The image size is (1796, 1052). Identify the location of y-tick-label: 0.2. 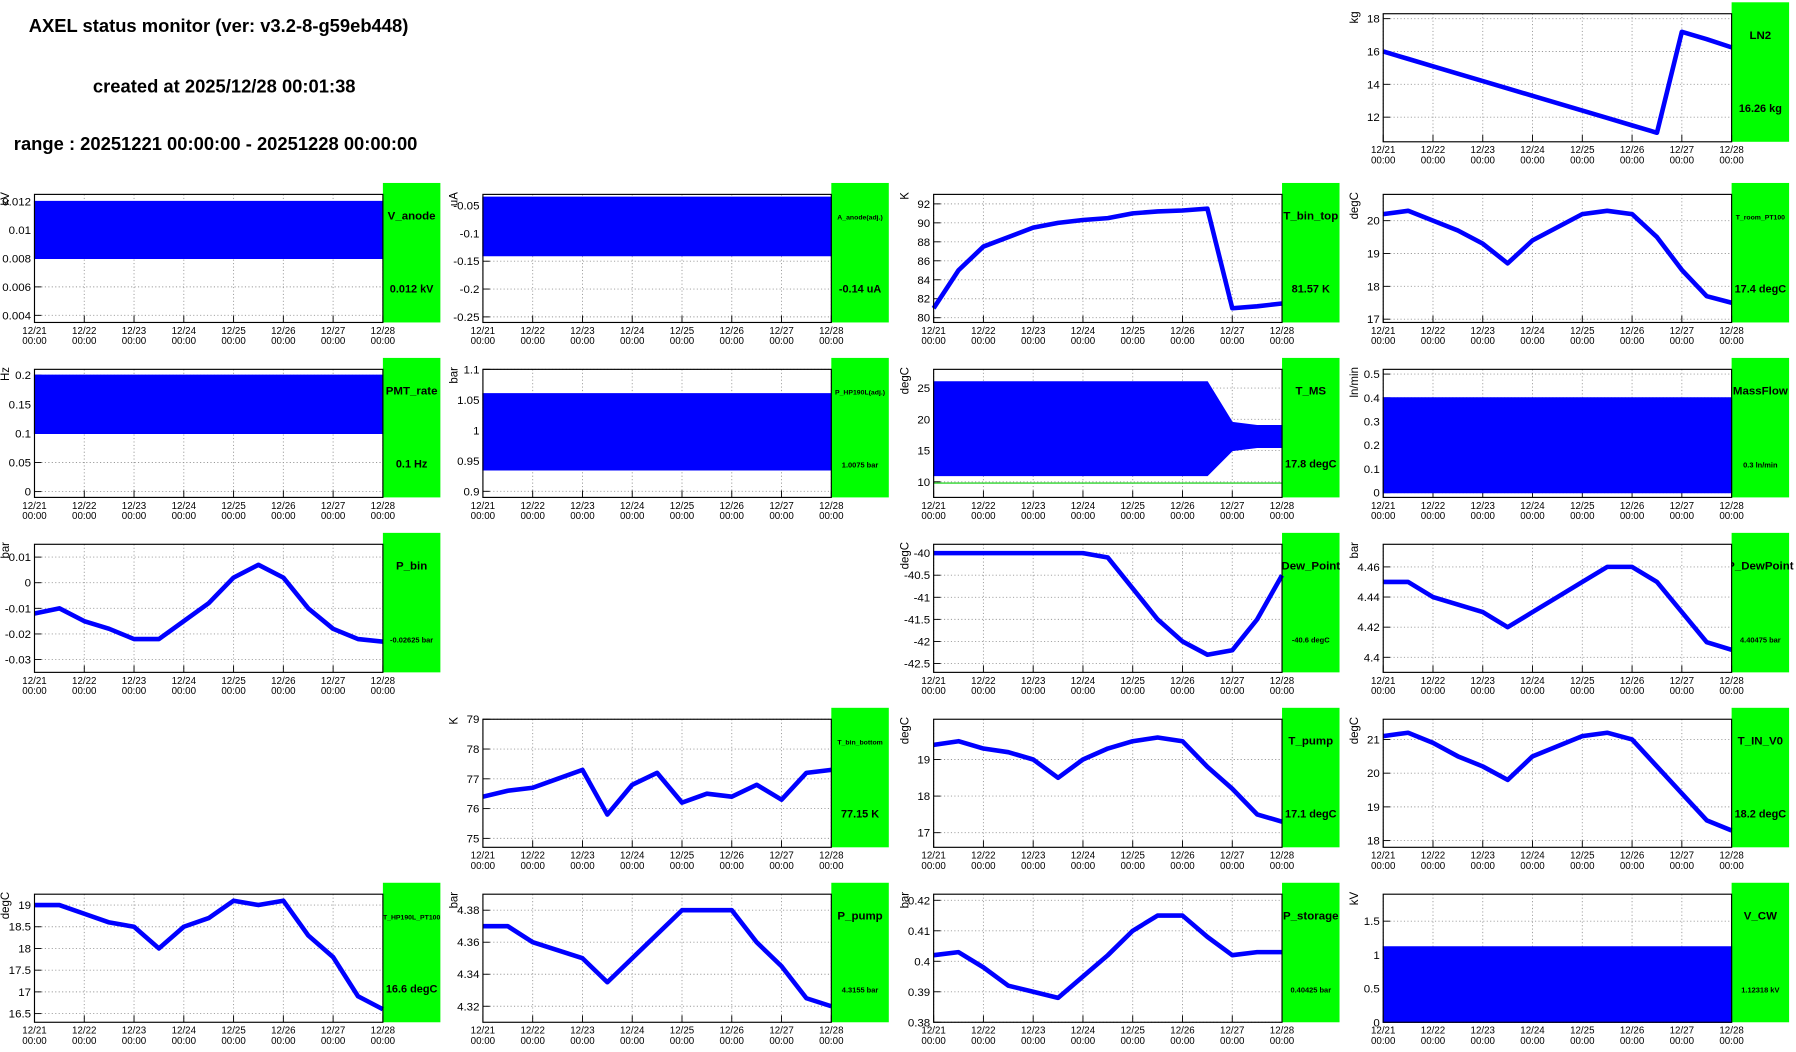
(23, 376).